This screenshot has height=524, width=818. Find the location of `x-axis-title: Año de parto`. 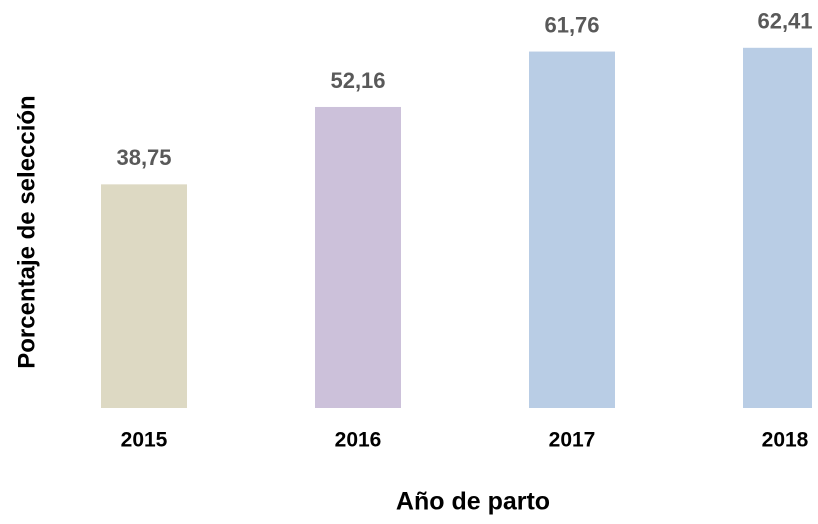

x-axis-title: Año de parto is located at coordinates (473, 502).